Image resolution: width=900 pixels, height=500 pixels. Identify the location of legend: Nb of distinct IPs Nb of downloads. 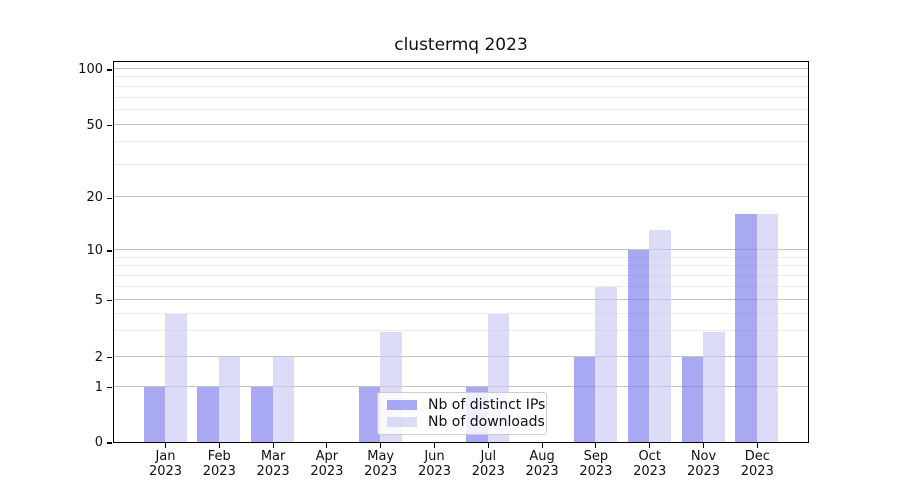
(462, 413).